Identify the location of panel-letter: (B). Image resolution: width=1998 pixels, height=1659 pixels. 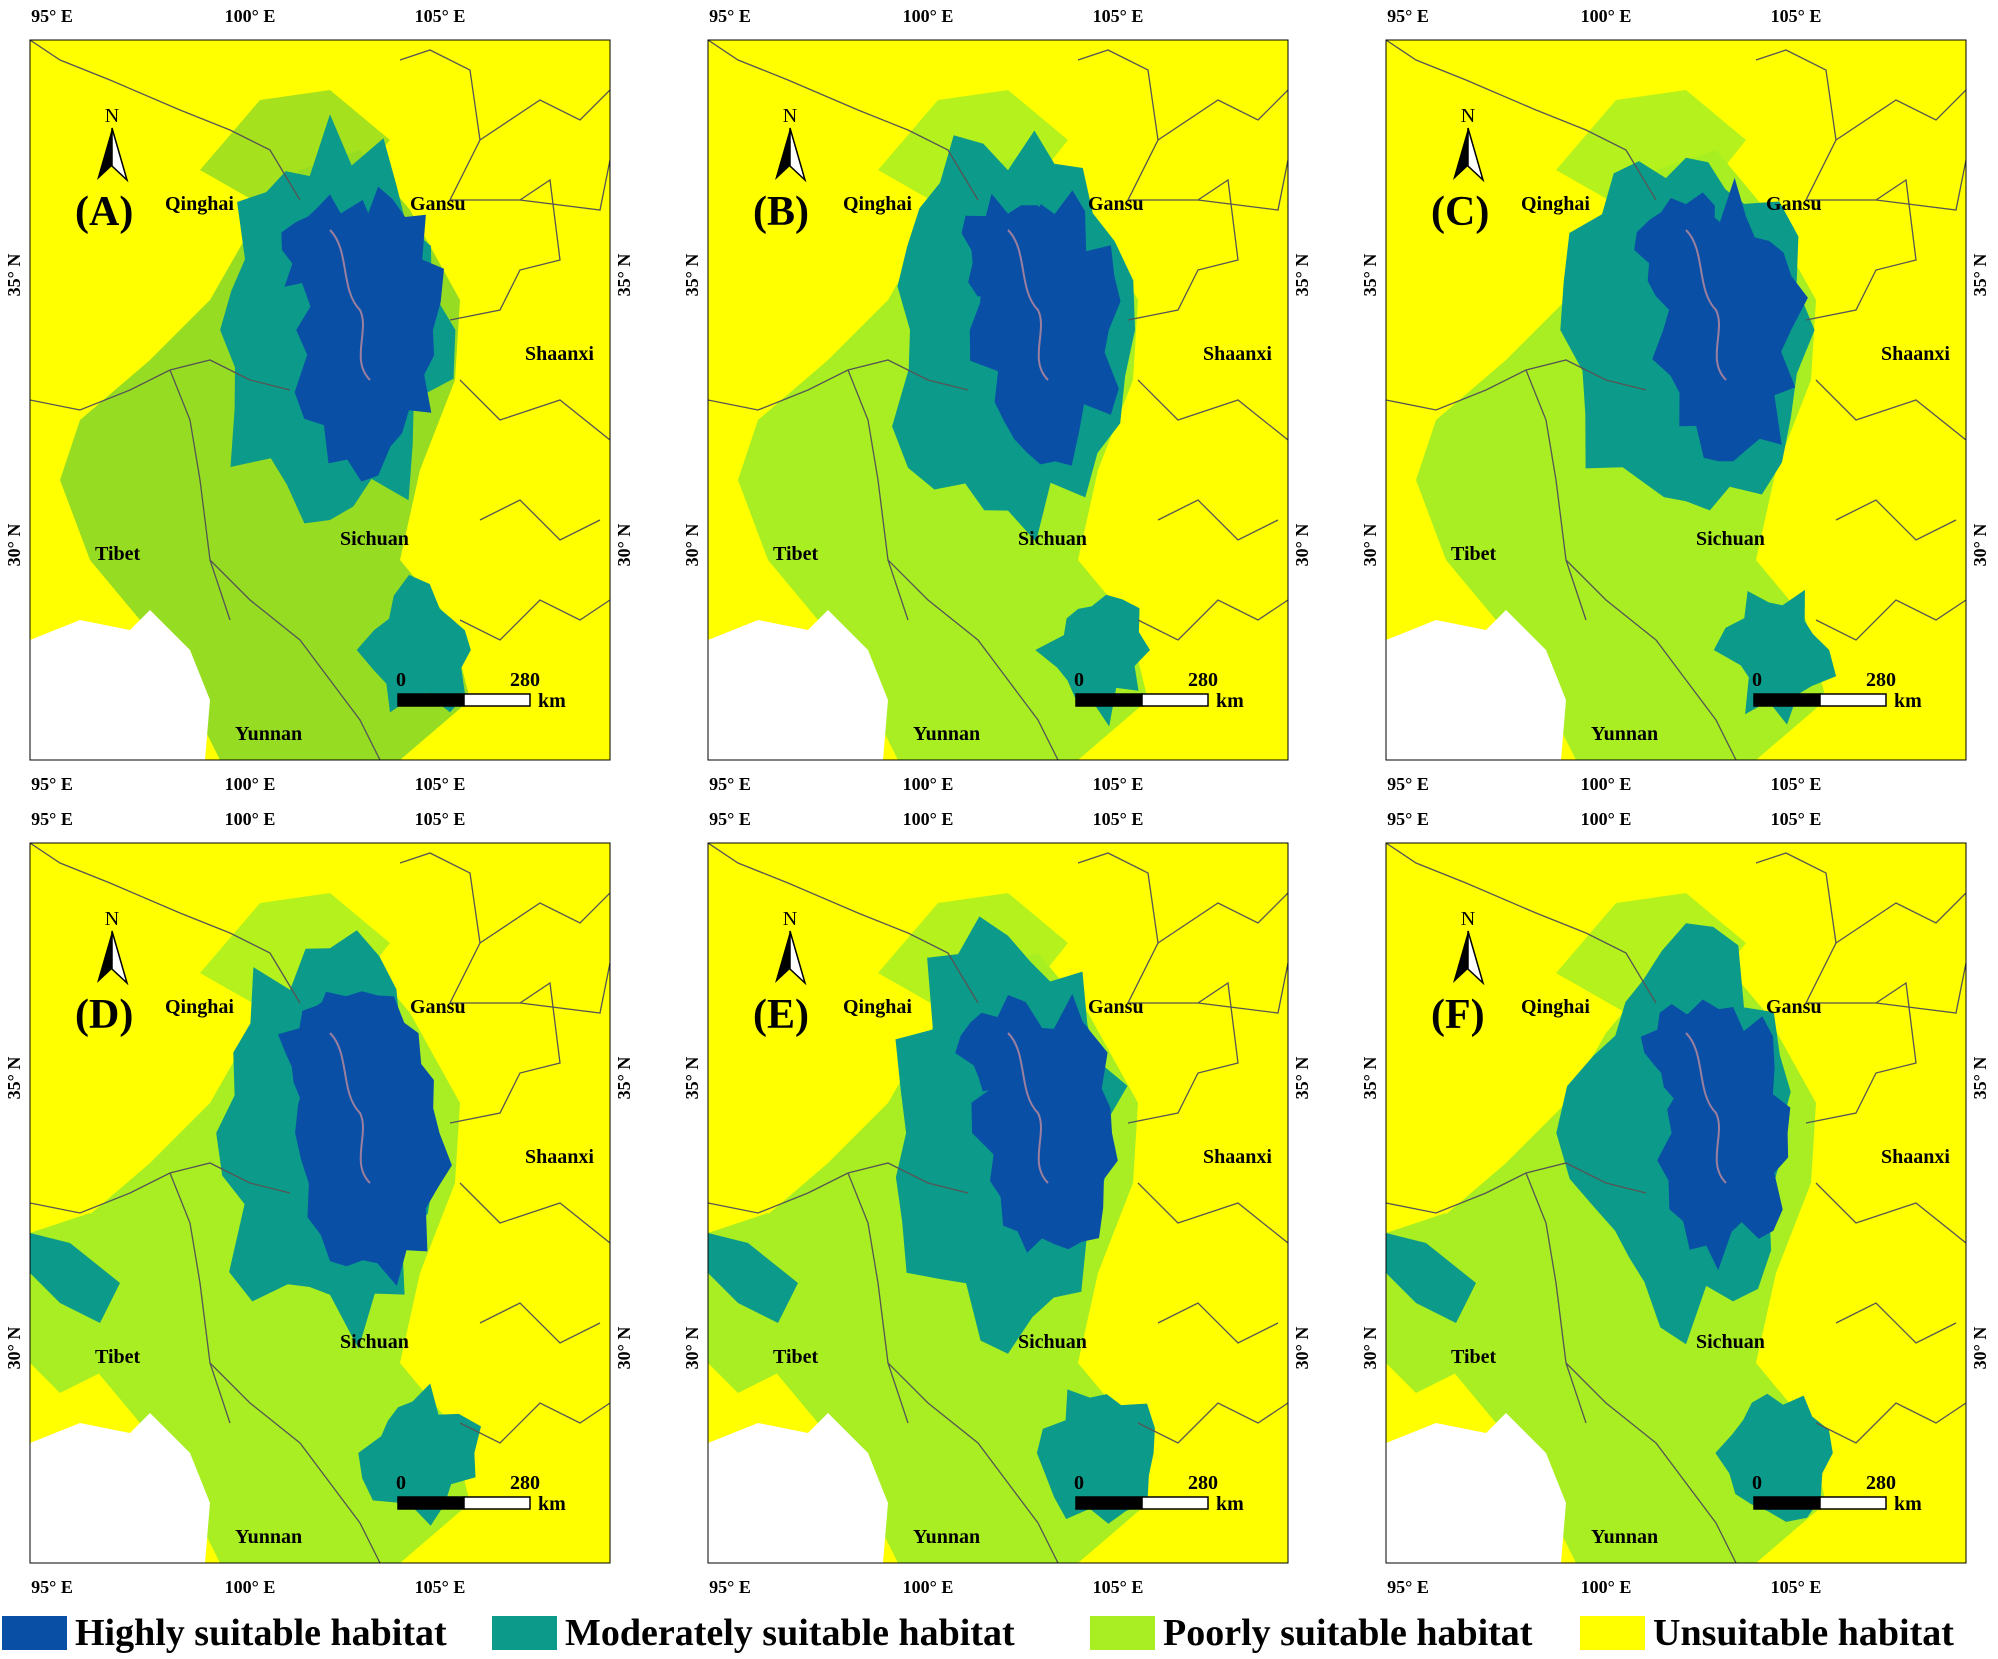
(781, 212).